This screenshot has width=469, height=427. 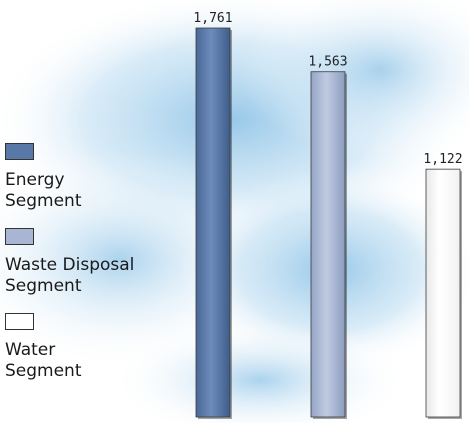 What do you see at coordinates (442, 159) in the screenshot?
I see `value-label-water: 1,122` at bounding box center [442, 159].